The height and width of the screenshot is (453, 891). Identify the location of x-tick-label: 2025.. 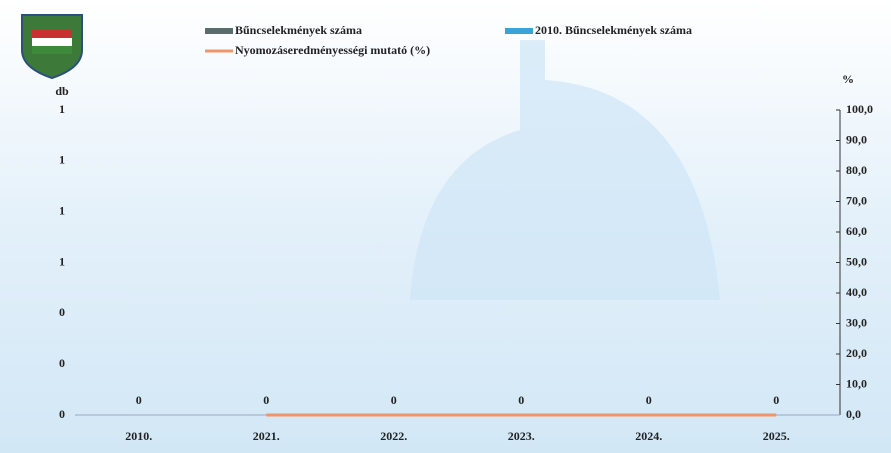
(776, 436).